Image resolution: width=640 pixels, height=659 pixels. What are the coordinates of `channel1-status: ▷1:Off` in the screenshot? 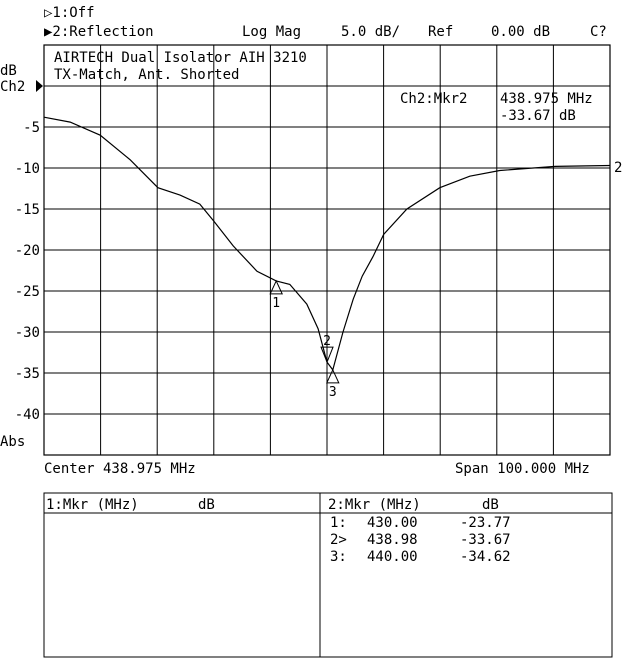 It's located at (69, 13).